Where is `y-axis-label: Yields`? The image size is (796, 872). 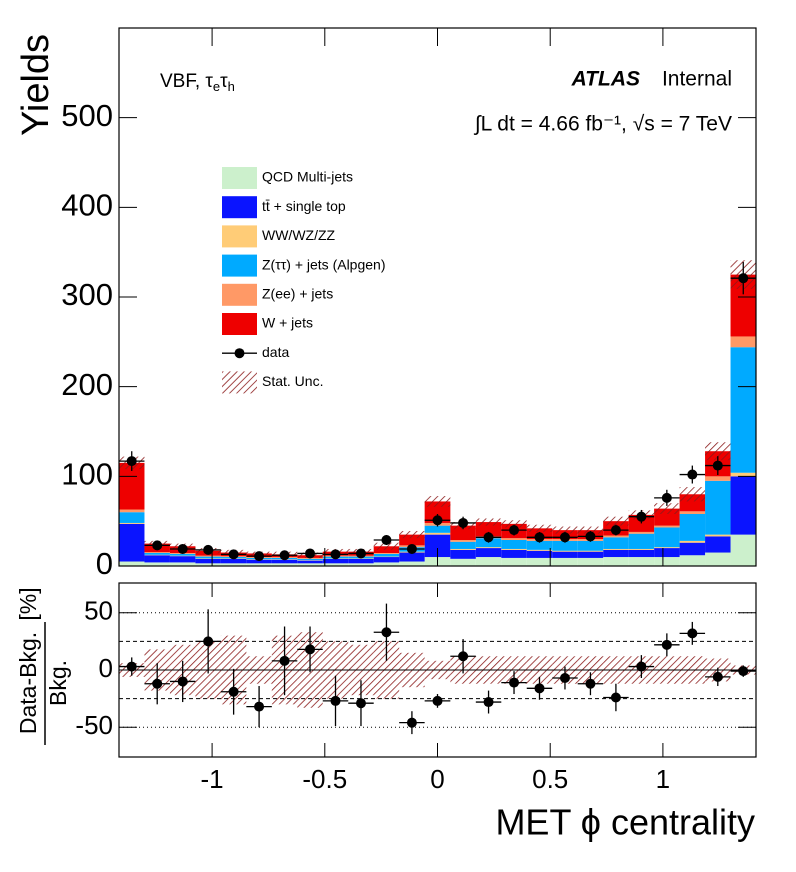
y-axis-label: Yields is located at coordinates (36, 85).